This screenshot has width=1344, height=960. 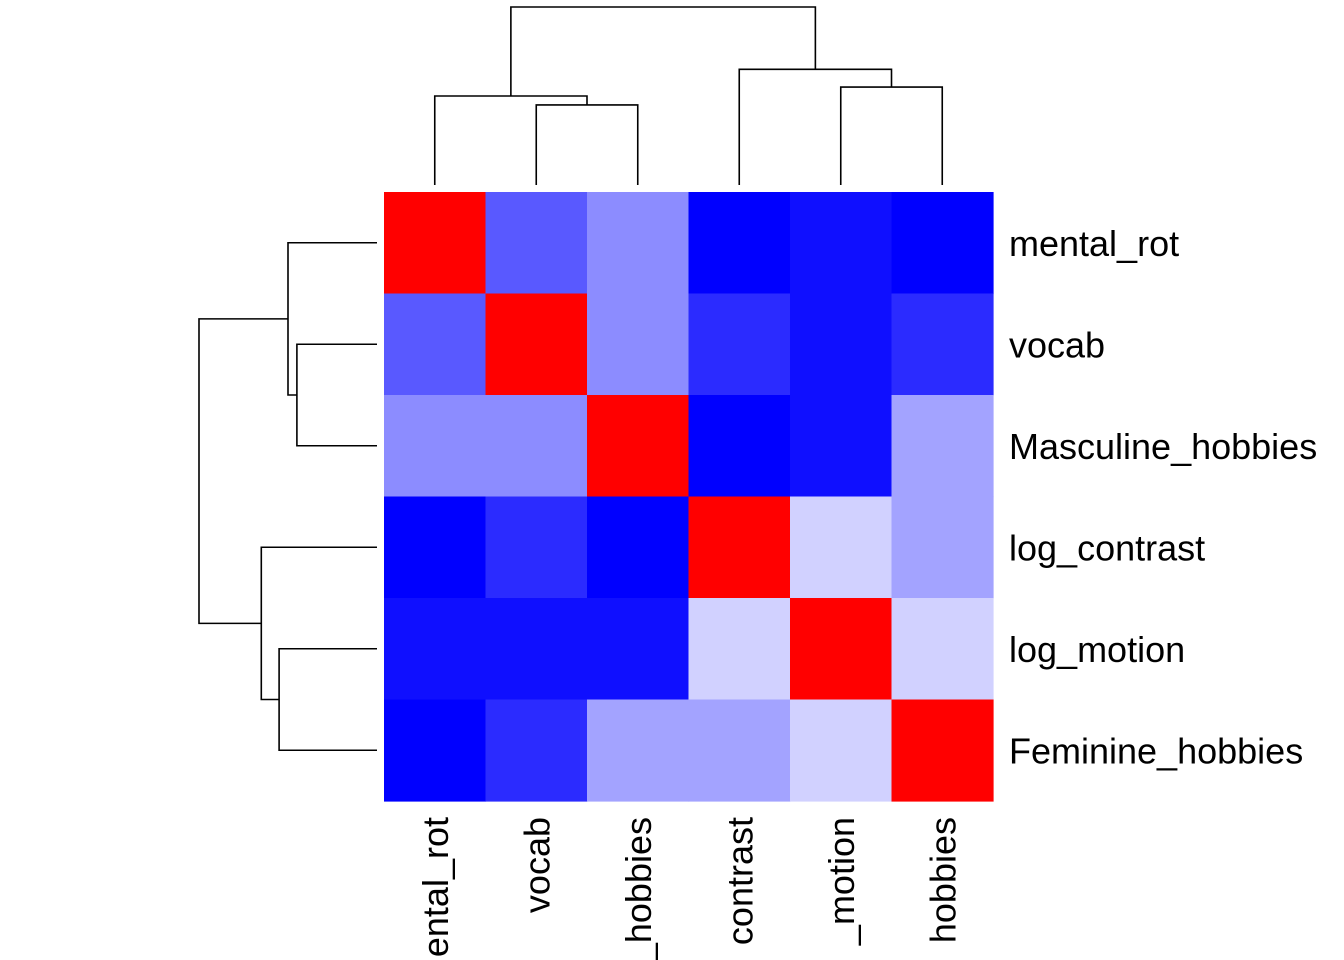 I want to click on heatmap-cell-mental_rot-Feminine_hobbies, so click(x=942, y=243).